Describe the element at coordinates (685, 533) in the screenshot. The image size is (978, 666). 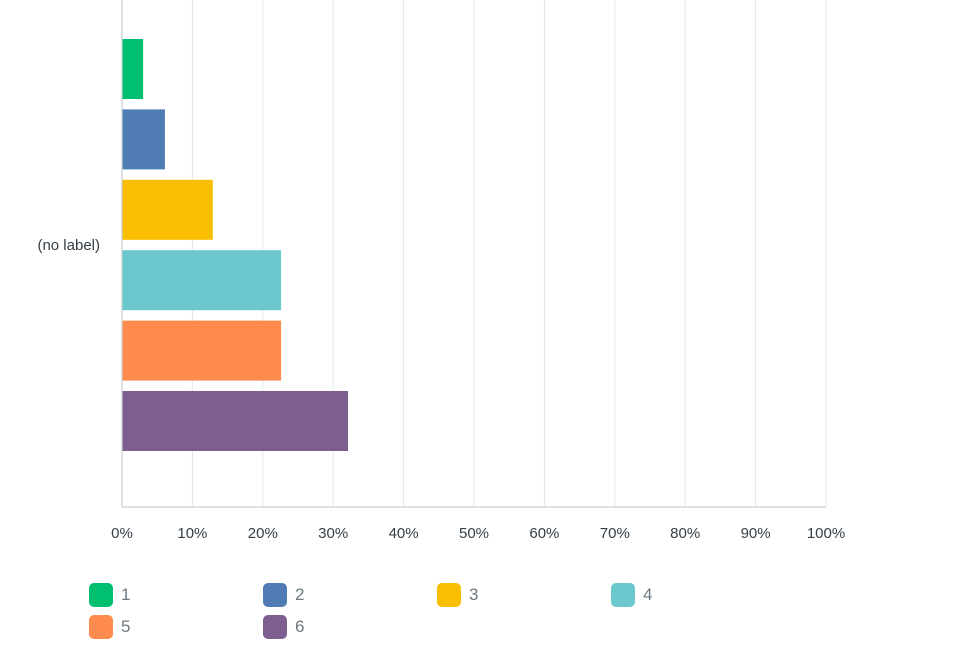
I see `x-tick-label: 80%` at that location.